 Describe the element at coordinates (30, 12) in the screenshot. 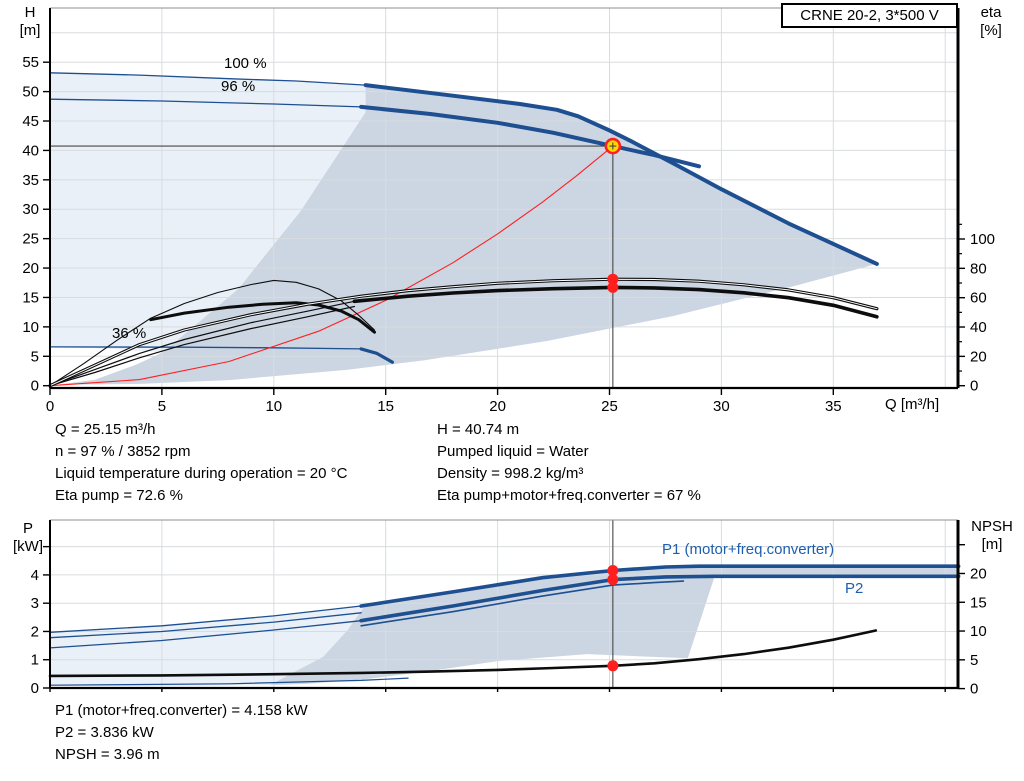

I see `h-axis-label-symbol: H` at that location.